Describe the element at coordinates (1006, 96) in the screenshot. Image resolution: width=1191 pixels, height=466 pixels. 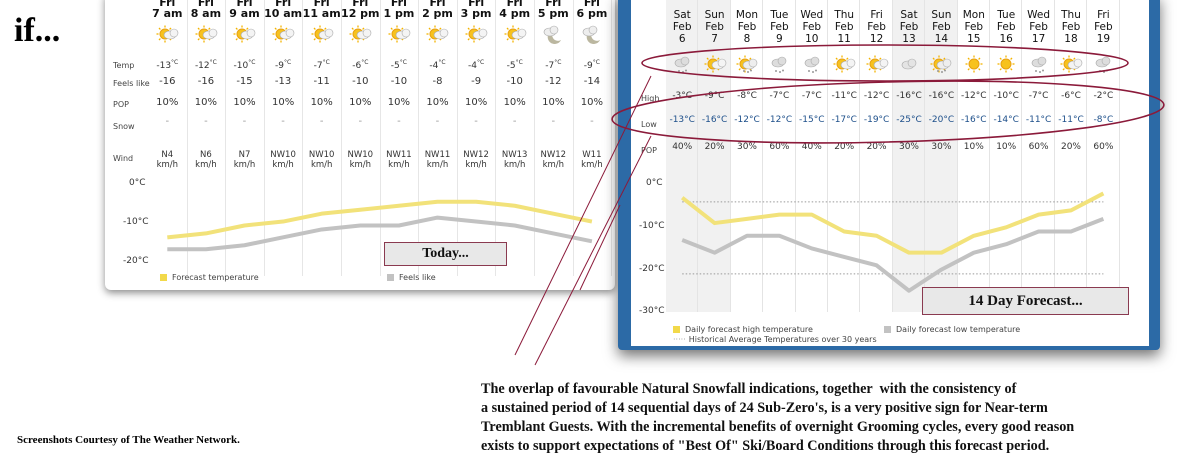
I see `high-temp: -10°C` at that location.